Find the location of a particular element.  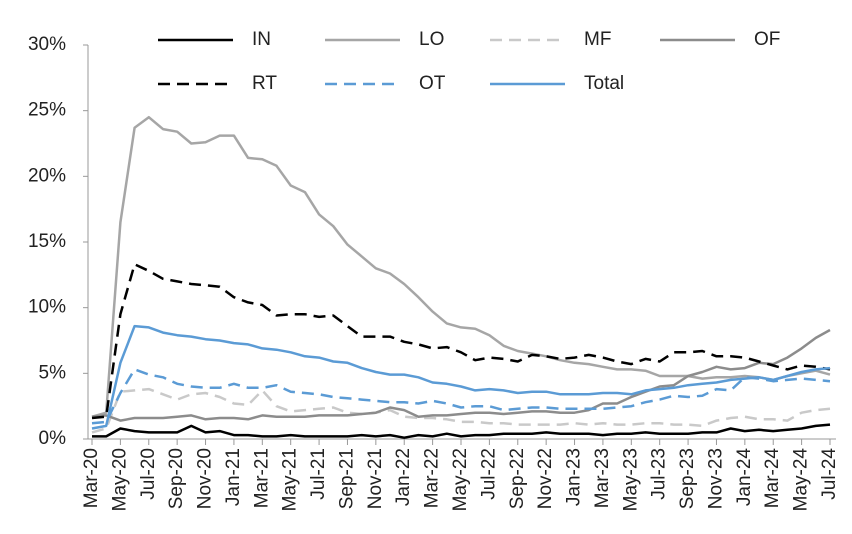

x-tick-label: Nov-23 is located at coordinates (715, 478).